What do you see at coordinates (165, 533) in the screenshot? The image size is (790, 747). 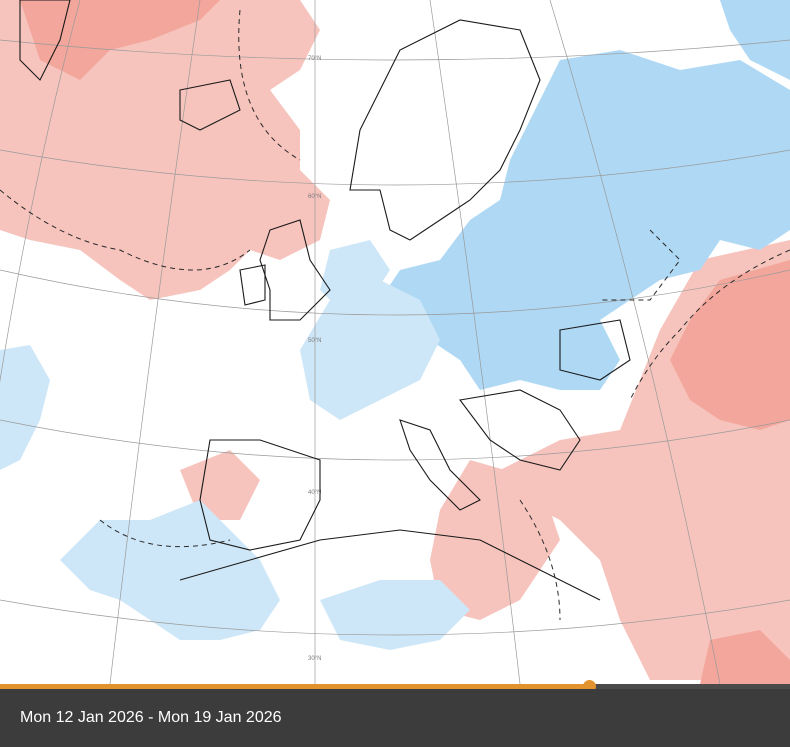 I see `contour-iberia` at bounding box center [165, 533].